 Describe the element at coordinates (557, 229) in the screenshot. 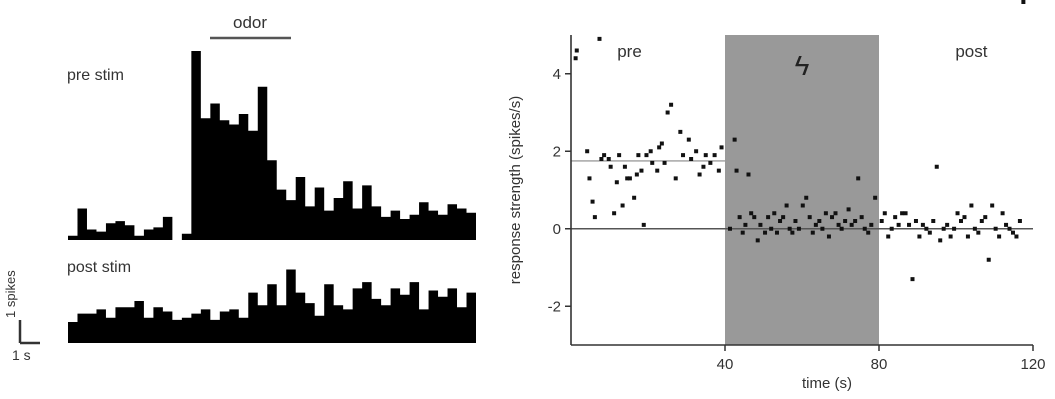

I see `y-tick-label: 0` at that location.